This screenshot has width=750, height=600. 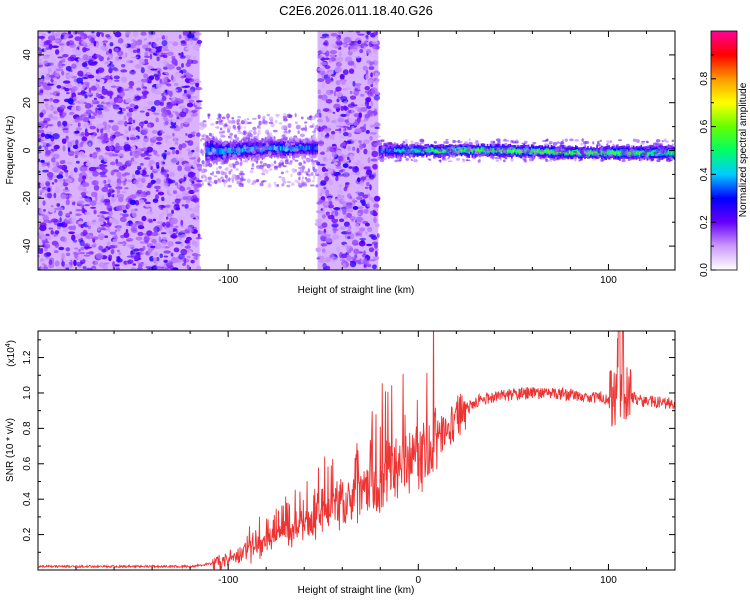 What do you see at coordinates (419, 580) in the screenshot?
I see `x-tick-label: 0` at bounding box center [419, 580].